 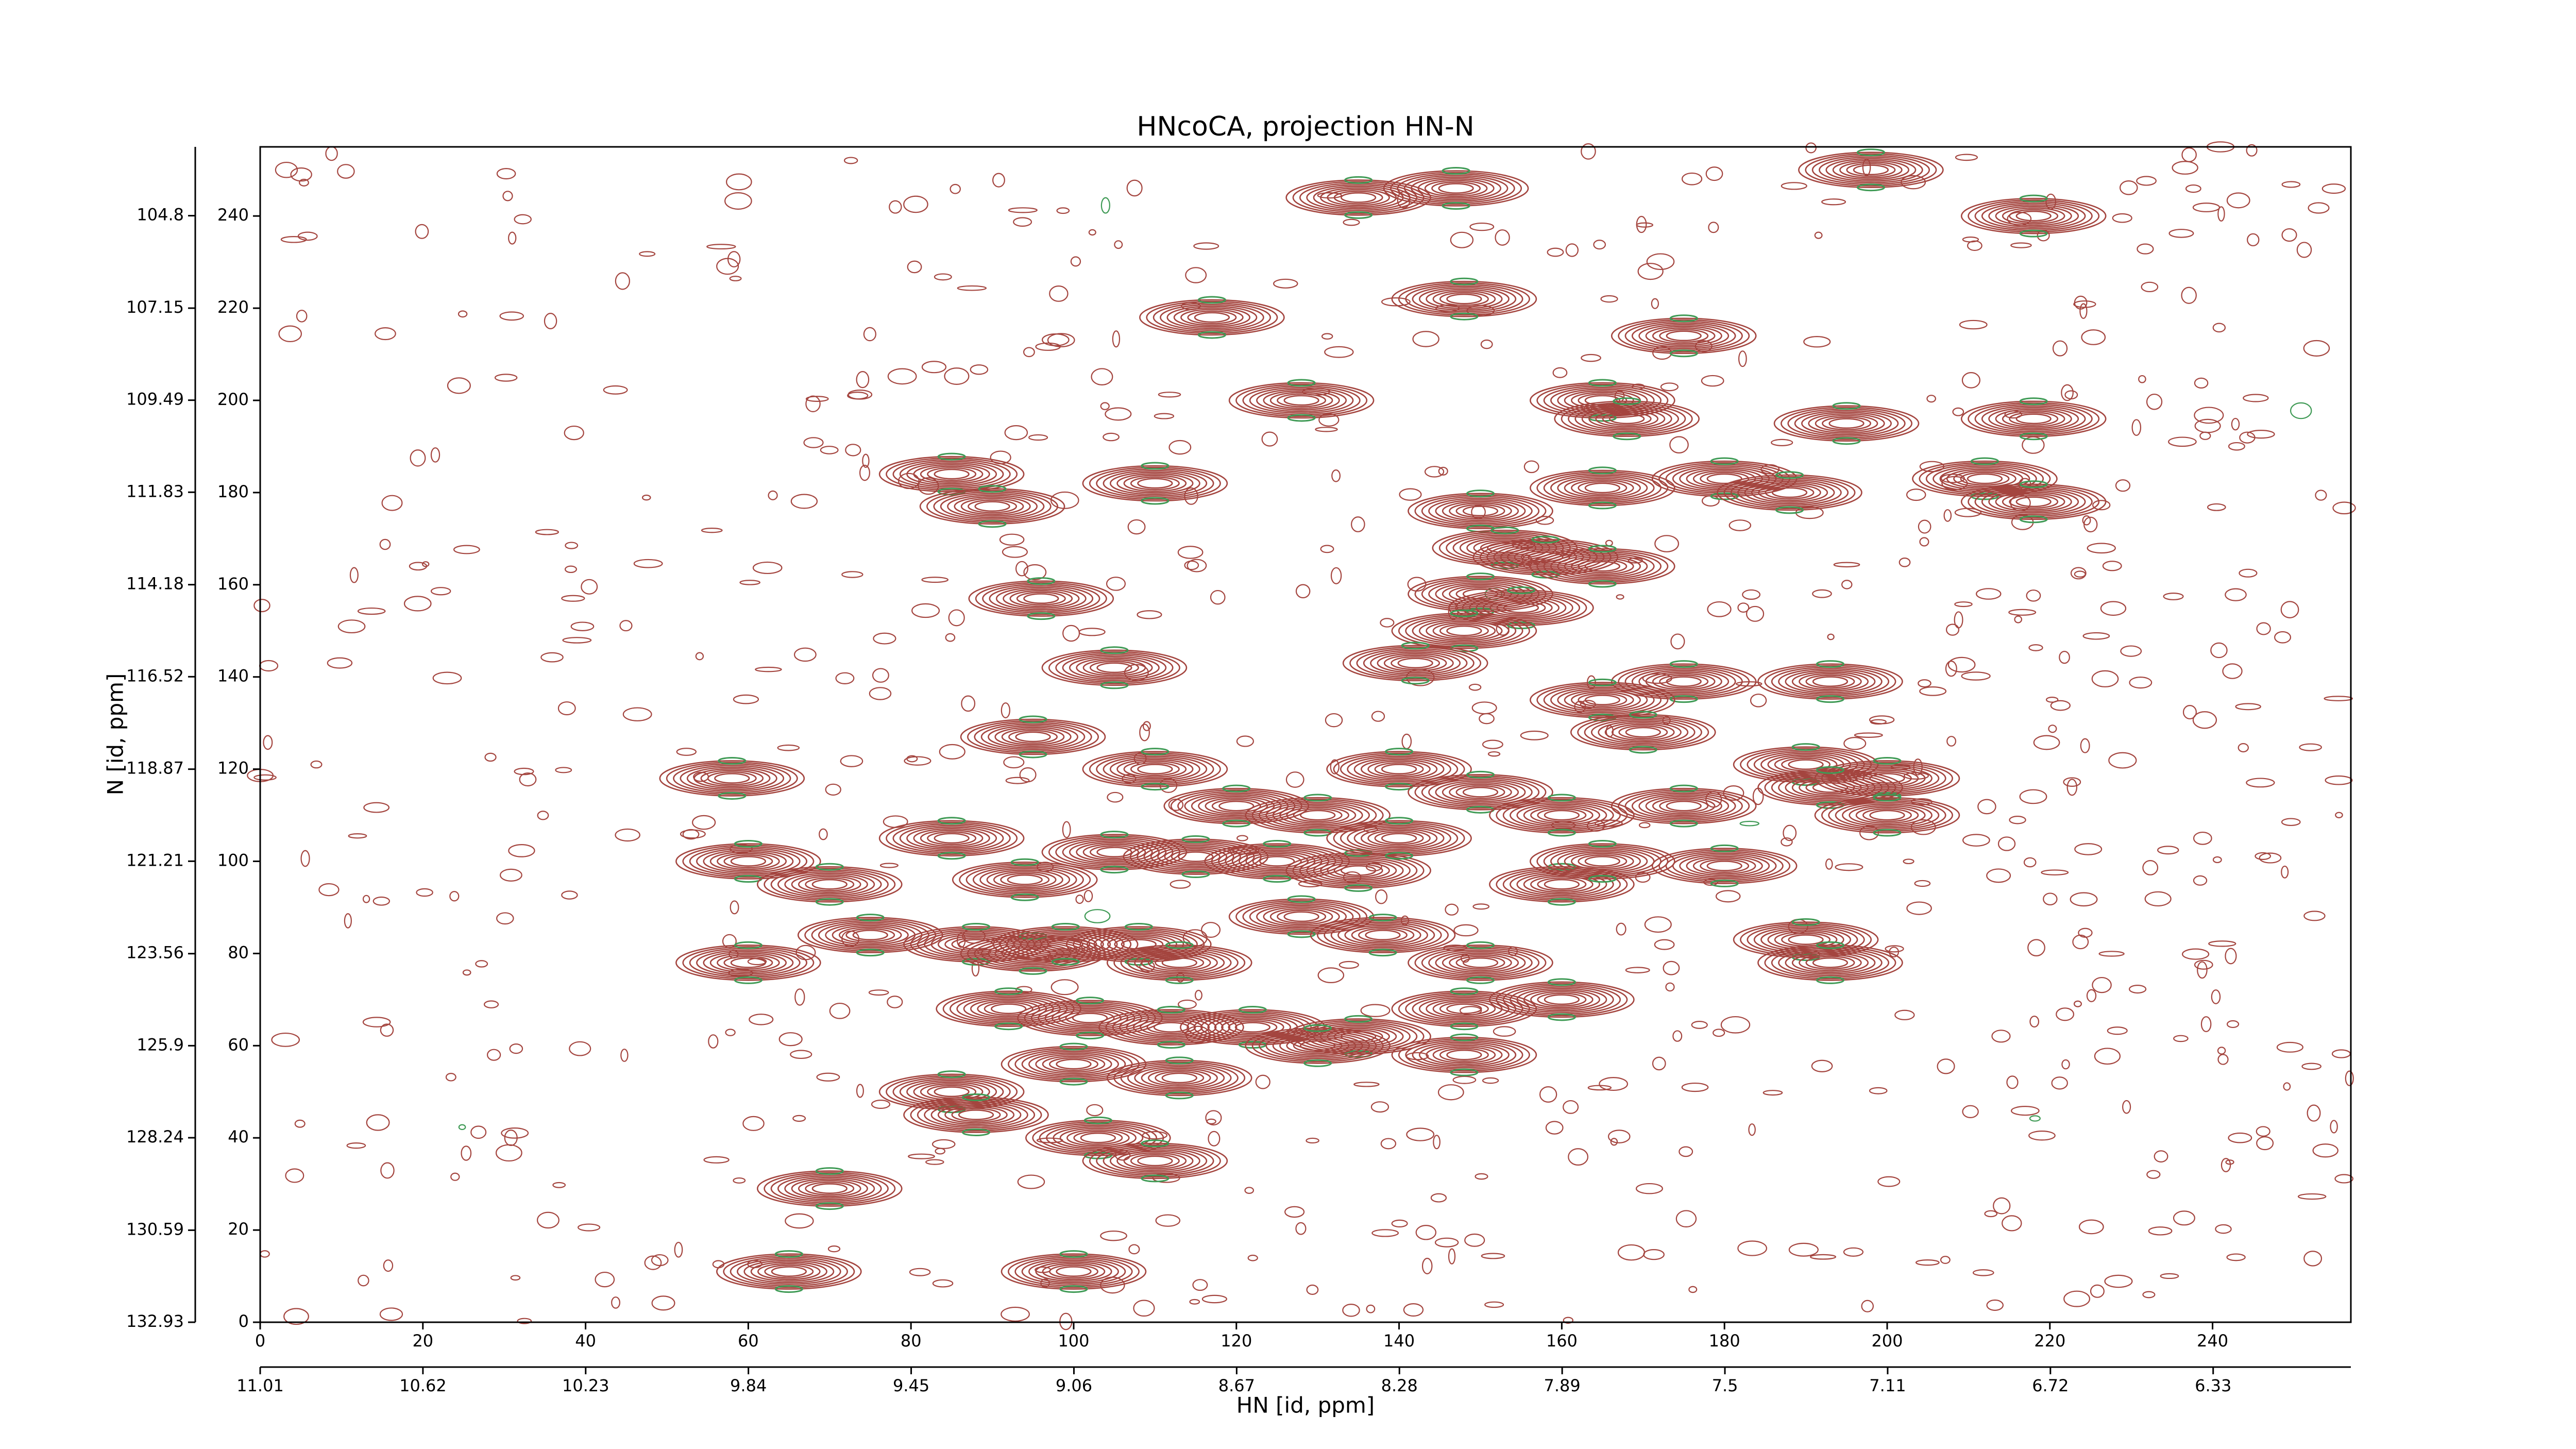 I want to click on y-tick-label: 180, so click(x=233, y=491).